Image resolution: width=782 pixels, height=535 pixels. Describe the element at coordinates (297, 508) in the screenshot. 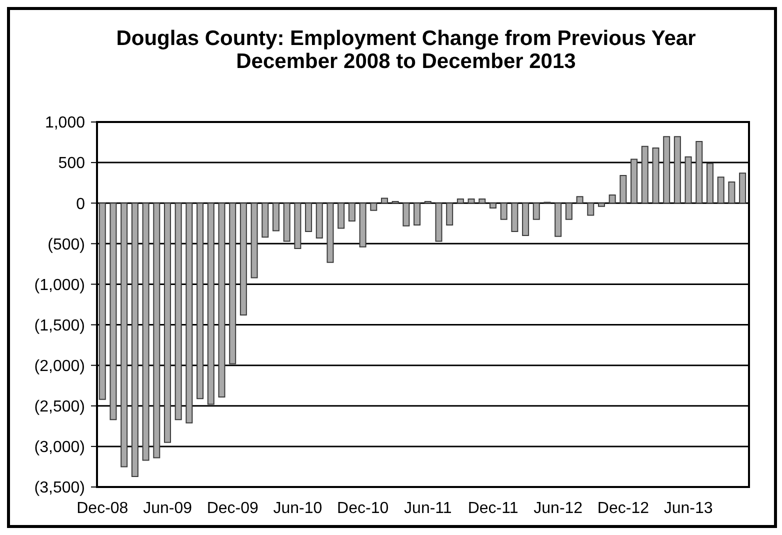

I see `x-tick-label: Jun-10` at that location.